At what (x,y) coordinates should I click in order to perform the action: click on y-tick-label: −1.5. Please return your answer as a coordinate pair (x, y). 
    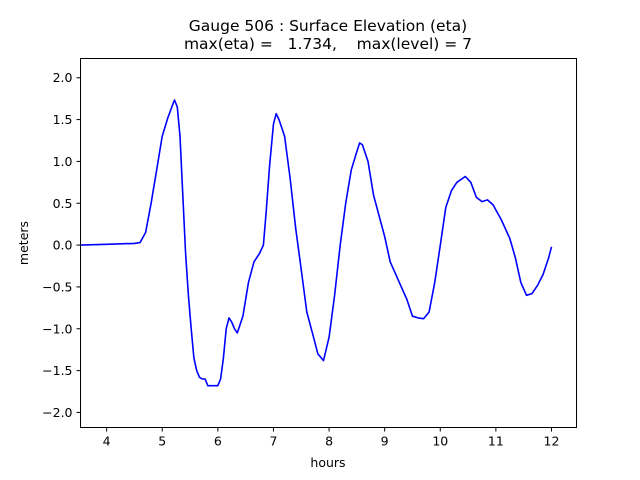
    Looking at the image, I should click on (57, 370).